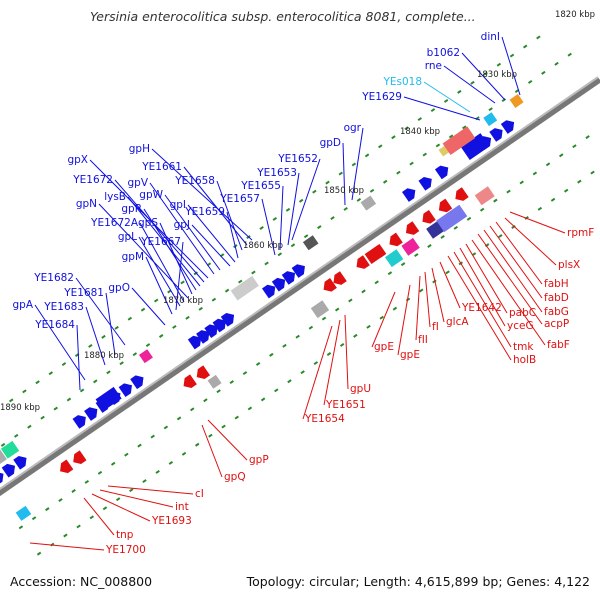  What do you see at coordinates (330, 143) in the screenshot?
I see `gene-label-plus: gpD` at bounding box center [330, 143].